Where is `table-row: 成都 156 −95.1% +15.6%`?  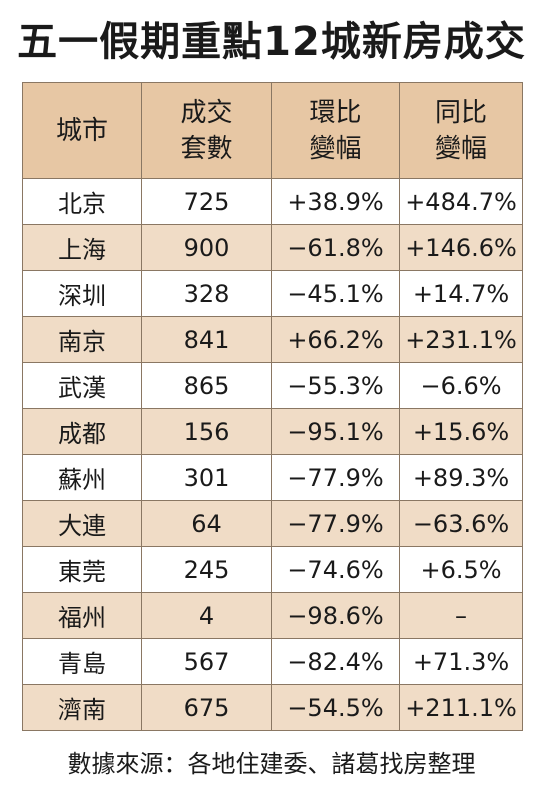
table-row: 成都 156 −95.1% +15.6% is located at coordinates (272, 431).